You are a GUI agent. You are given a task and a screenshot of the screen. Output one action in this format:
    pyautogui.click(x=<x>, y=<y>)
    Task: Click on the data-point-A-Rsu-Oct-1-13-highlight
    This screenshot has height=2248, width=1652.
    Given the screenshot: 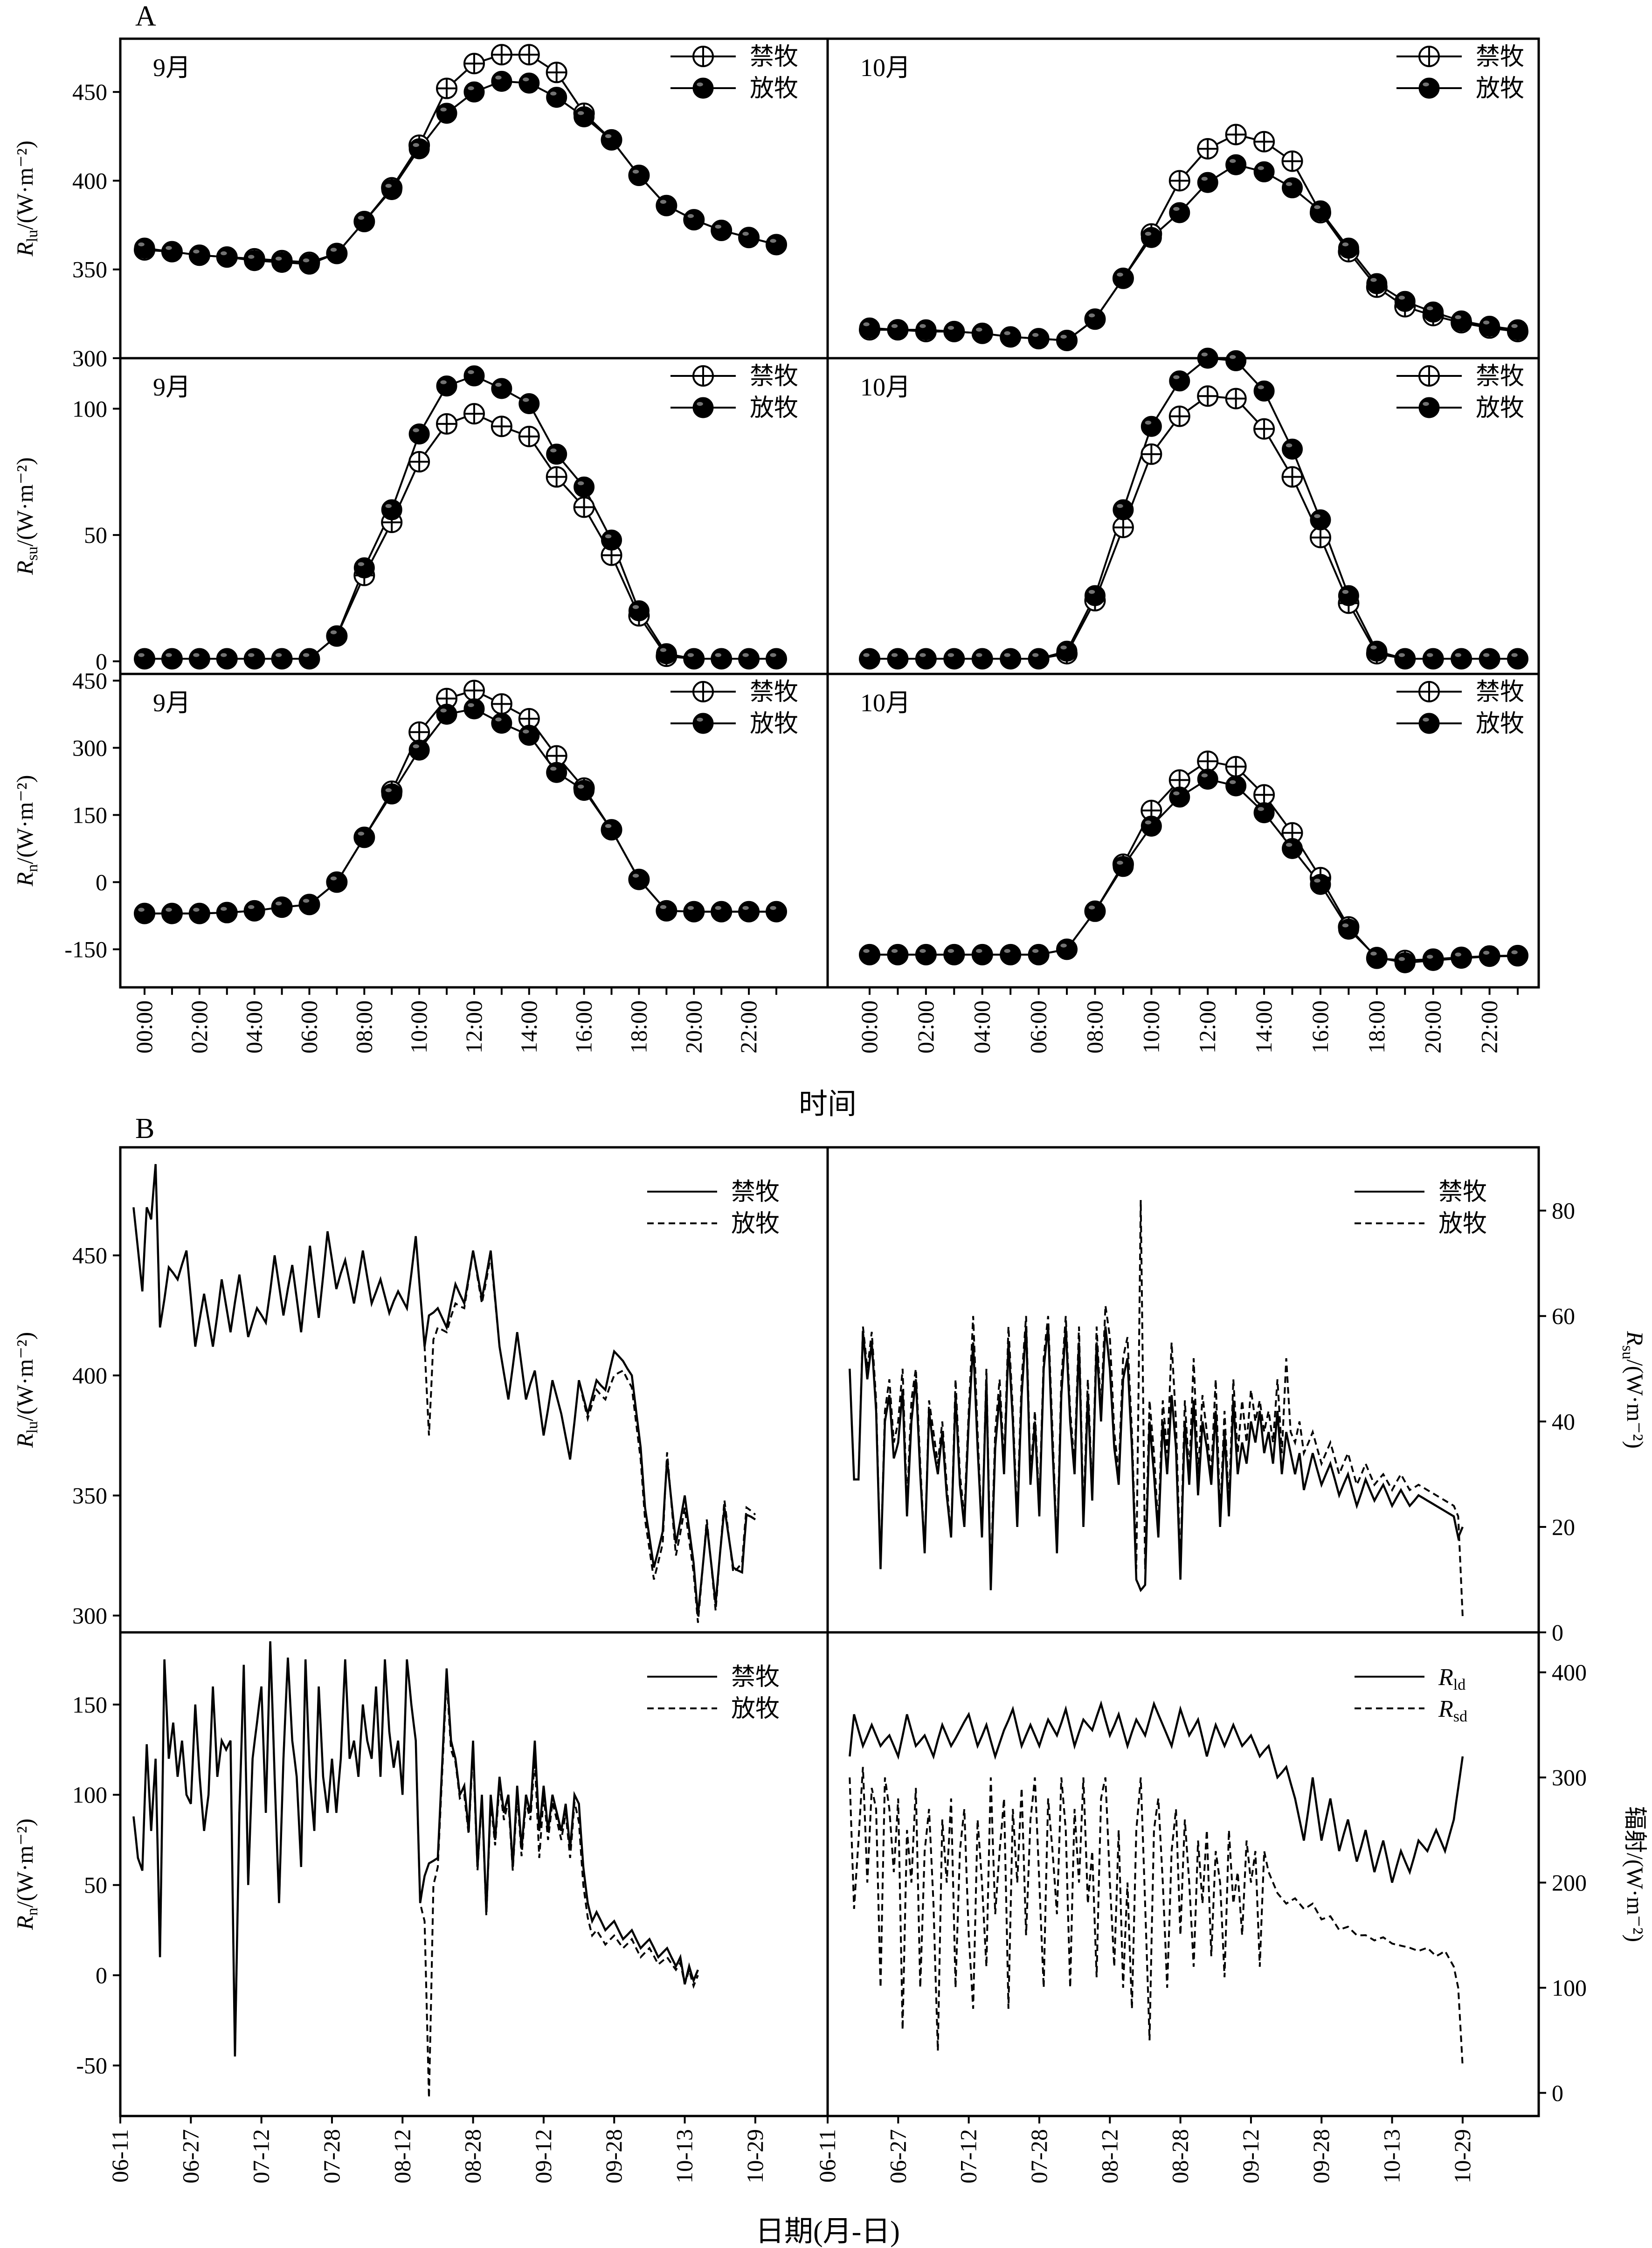 What is the action you would take?
    pyautogui.click(x=1233, y=357)
    